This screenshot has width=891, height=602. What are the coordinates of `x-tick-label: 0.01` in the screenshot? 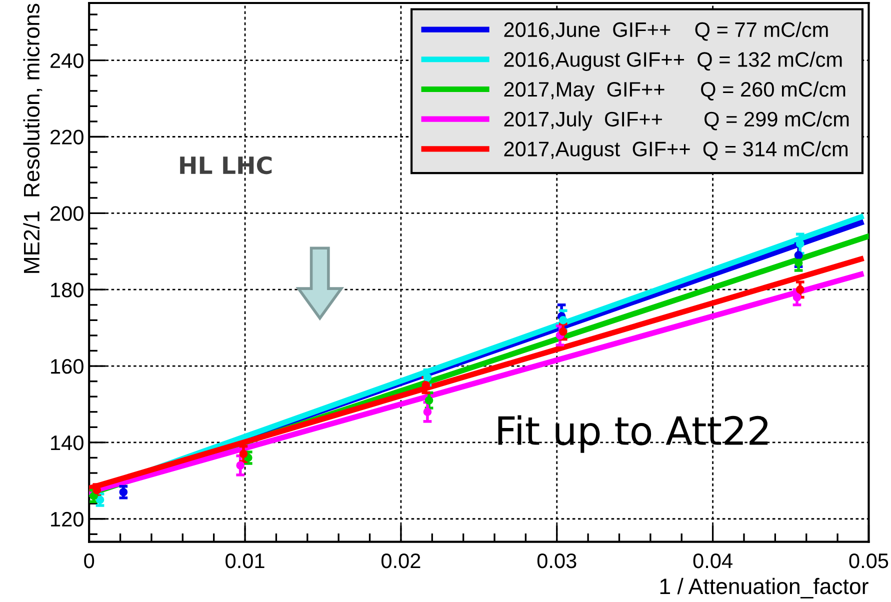 It's located at (245, 560).